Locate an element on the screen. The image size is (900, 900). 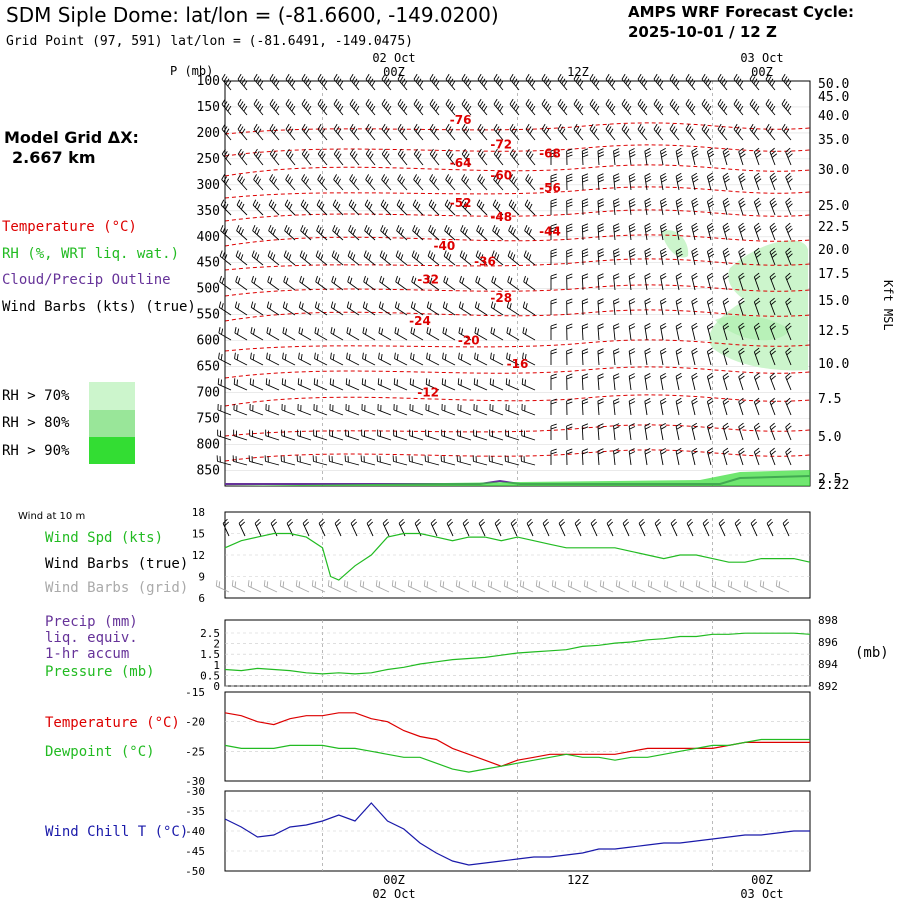
temperature-contour-label: -32 is located at coordinates (428, 279).